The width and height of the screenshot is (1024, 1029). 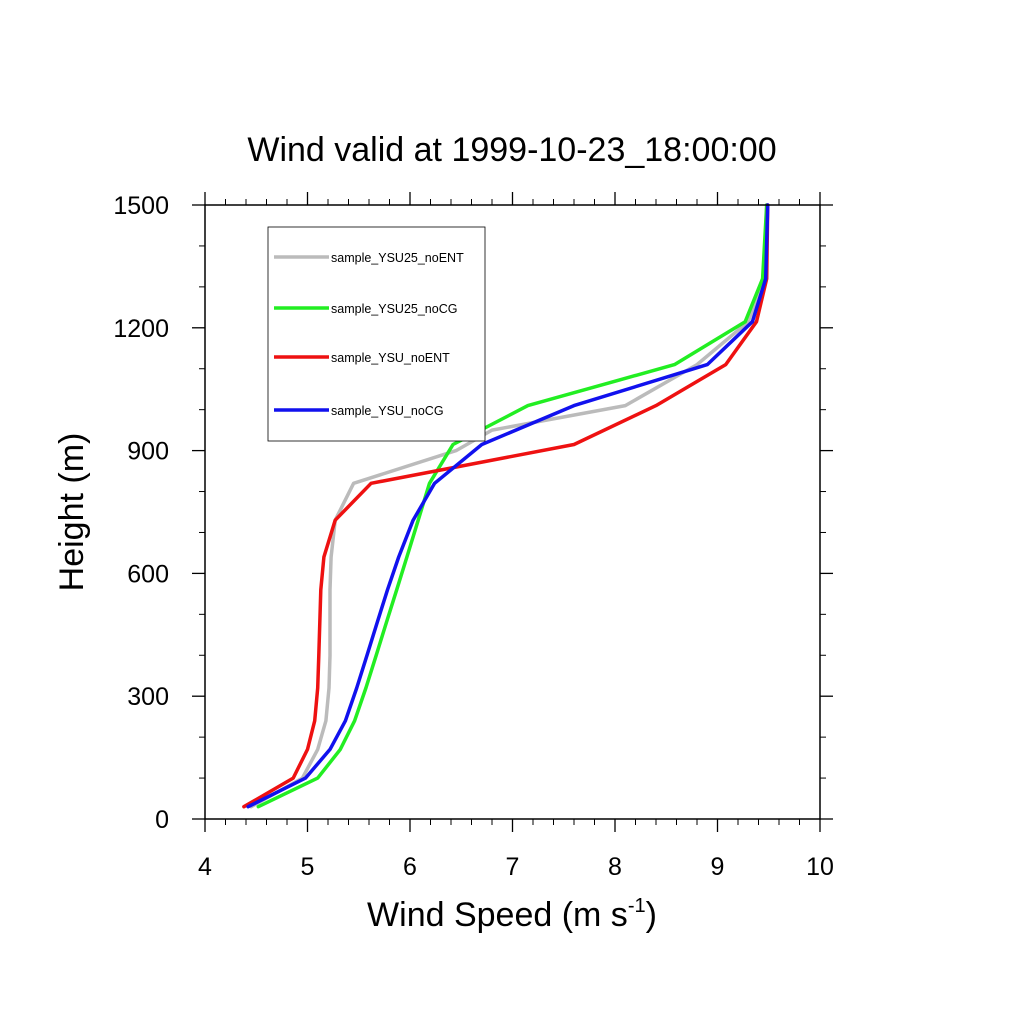 I want to click on x-tick-label: 7, so click(x=513, y=867).